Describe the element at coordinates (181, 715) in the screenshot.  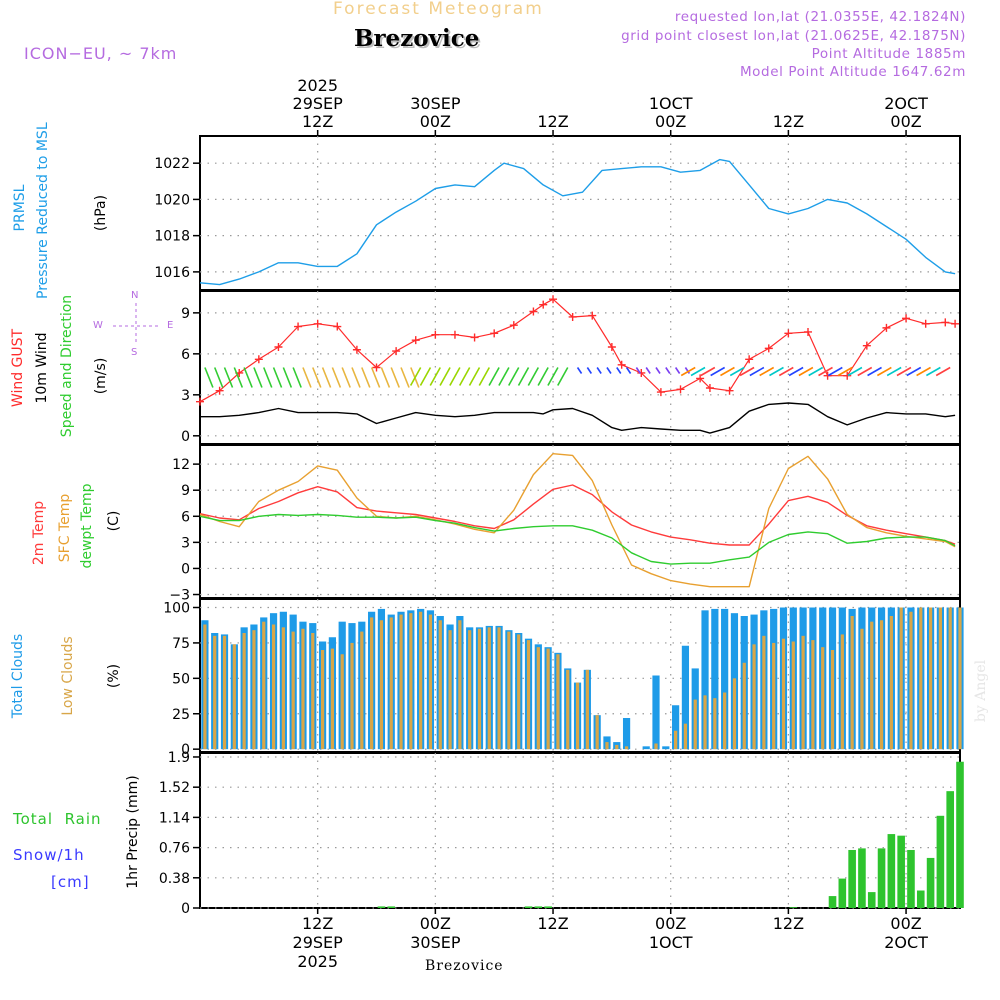
I see `y-tick-label: 25` at that location.